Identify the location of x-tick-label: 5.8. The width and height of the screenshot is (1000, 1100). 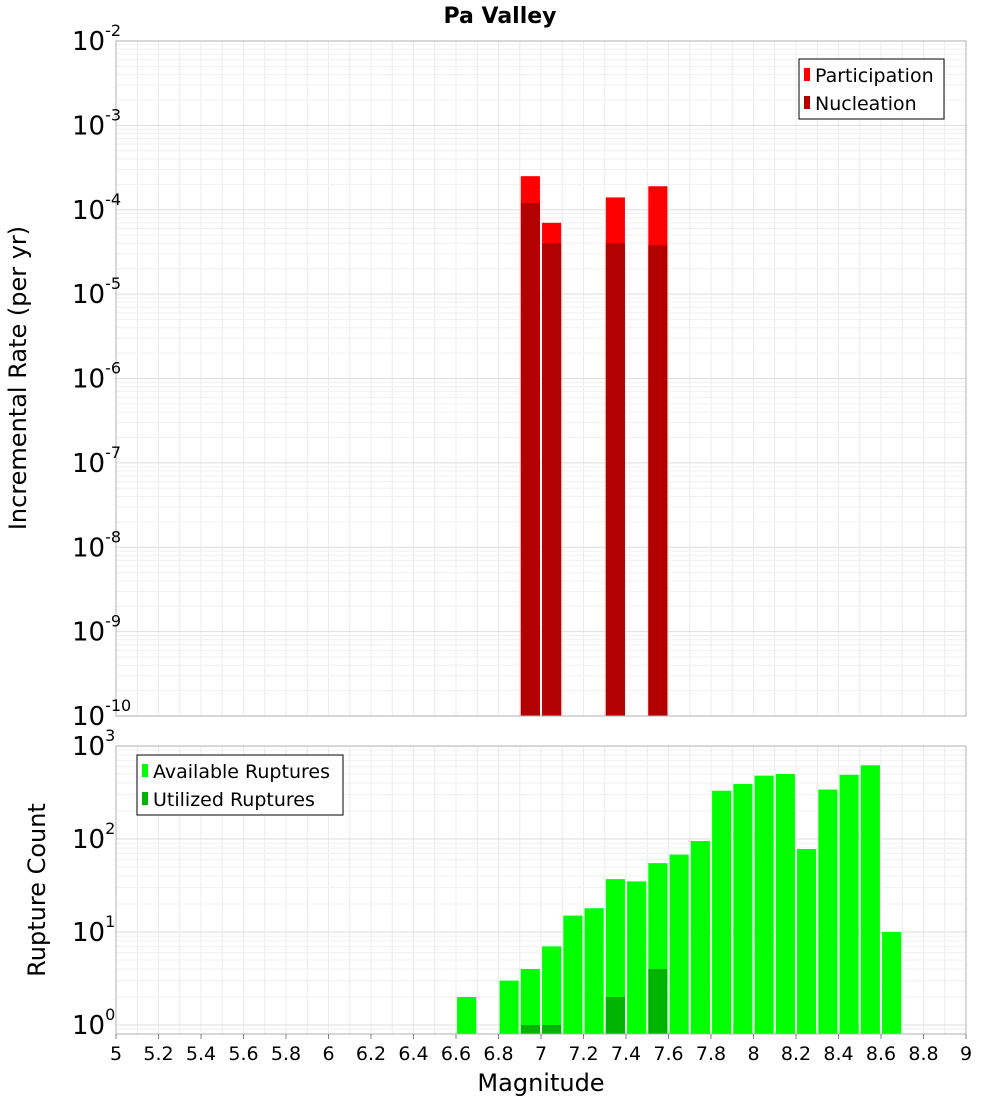
(286, 1054).